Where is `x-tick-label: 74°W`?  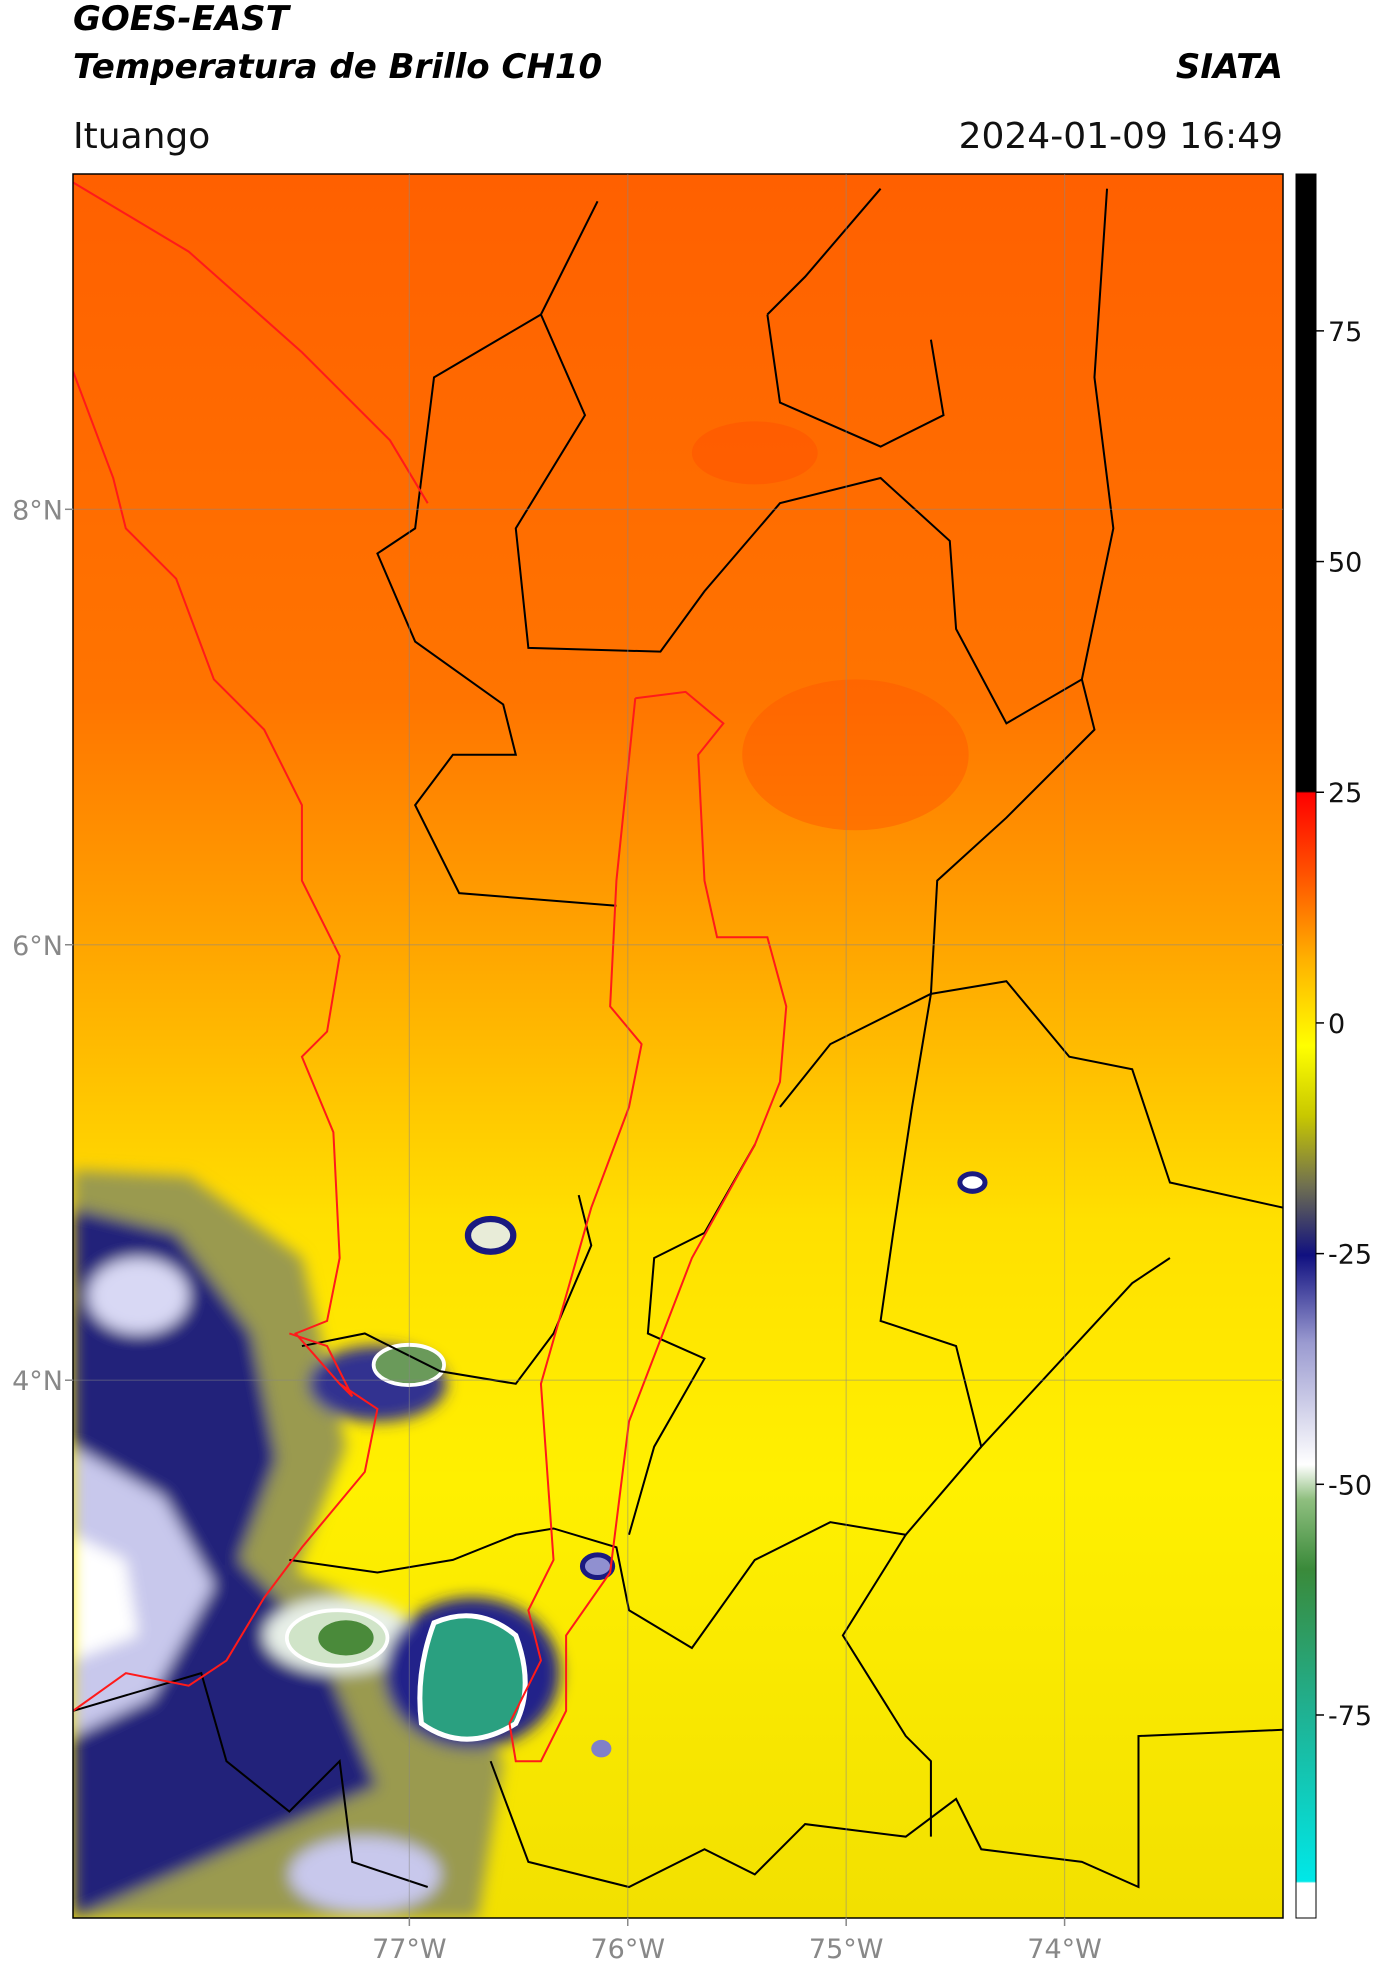
x-tick-label: 74°W is located at coordinates (1064, 1949).